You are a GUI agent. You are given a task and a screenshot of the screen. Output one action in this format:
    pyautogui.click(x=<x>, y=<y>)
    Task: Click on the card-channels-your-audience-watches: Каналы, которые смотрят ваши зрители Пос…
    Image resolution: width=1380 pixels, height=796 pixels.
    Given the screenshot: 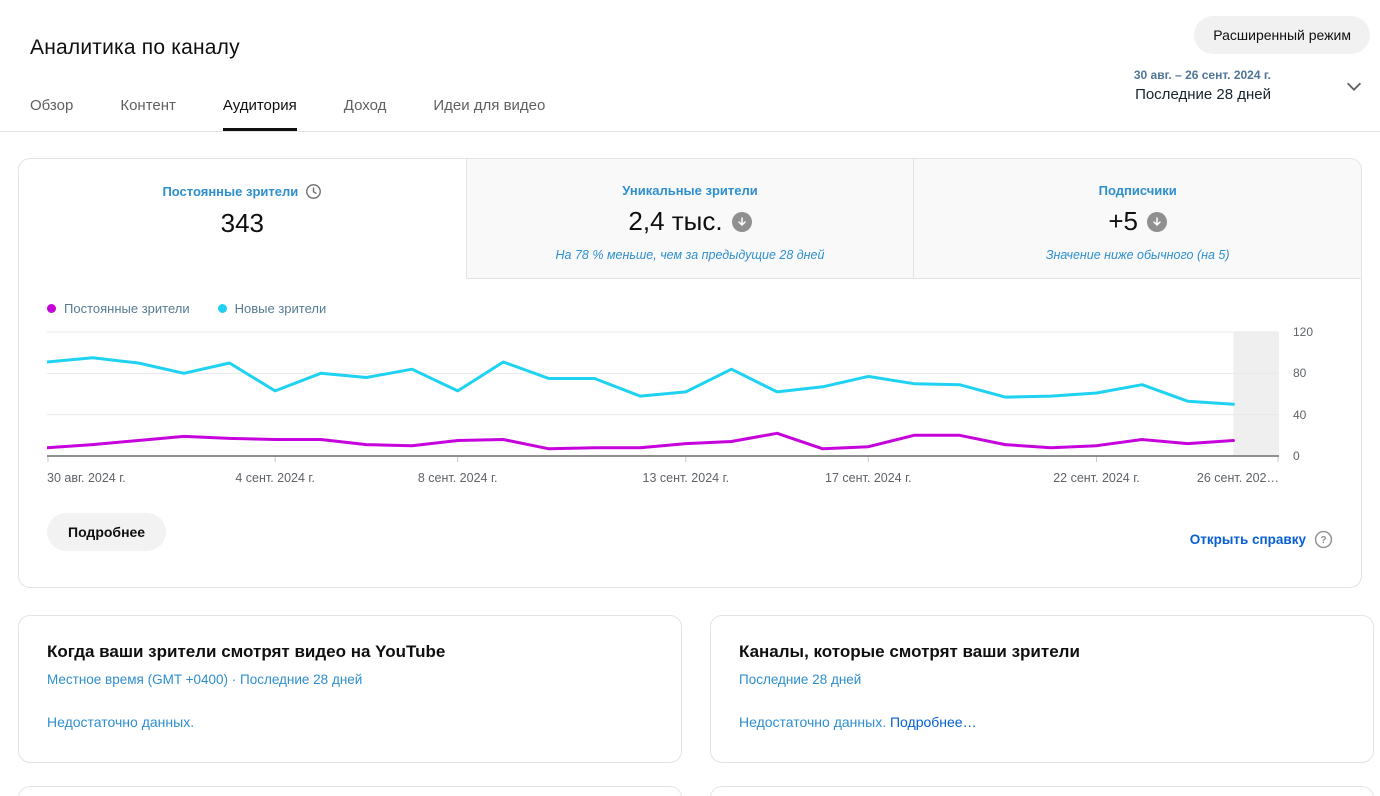 What is the action you would take?
    pyautogui.click(x=1042, y=689)
    